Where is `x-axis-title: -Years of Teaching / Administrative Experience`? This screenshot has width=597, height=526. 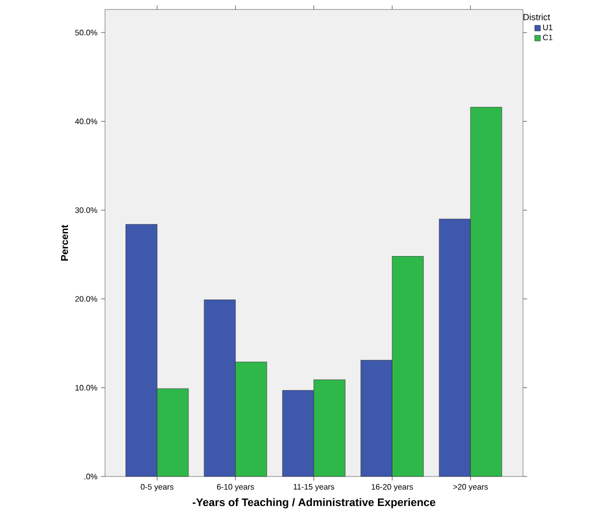
x-axis-title: -Years of Teaching / Administrative Experience is located at coordinates (314, 503).